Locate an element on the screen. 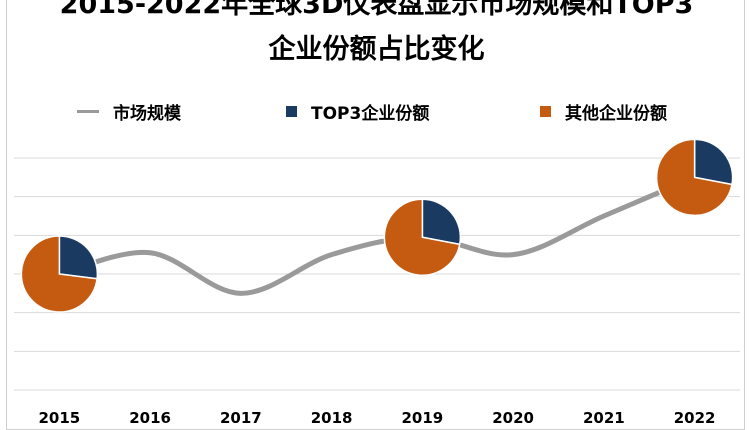 This screenshot has height=430, width=753. pie-slice-2015-top3 is located at coordinates (78, 257).